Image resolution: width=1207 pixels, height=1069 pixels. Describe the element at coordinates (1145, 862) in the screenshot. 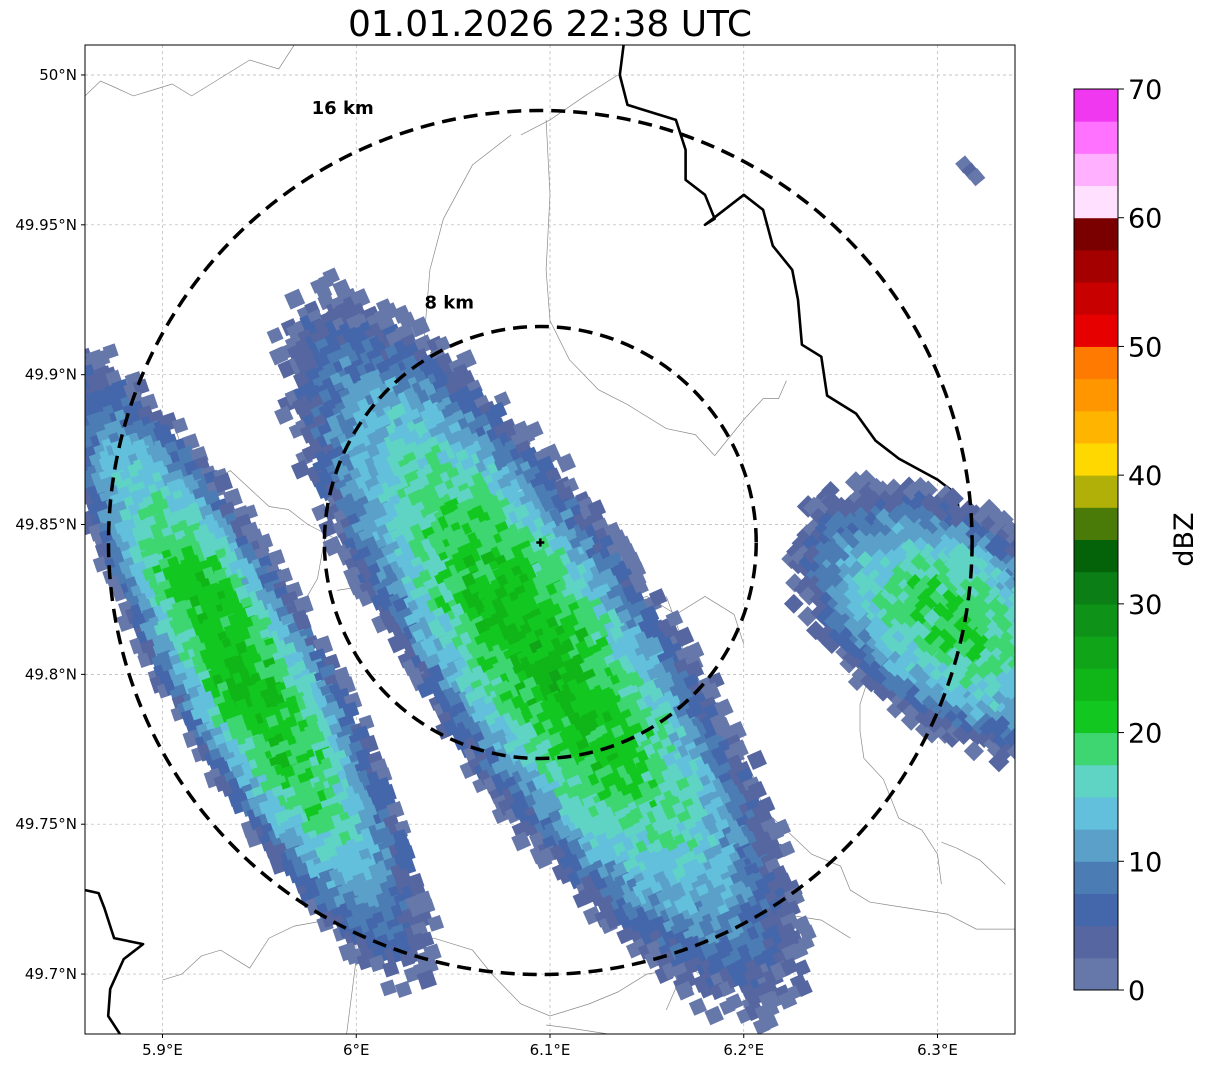

I see `colorbar-tick-label: 10` at that location.